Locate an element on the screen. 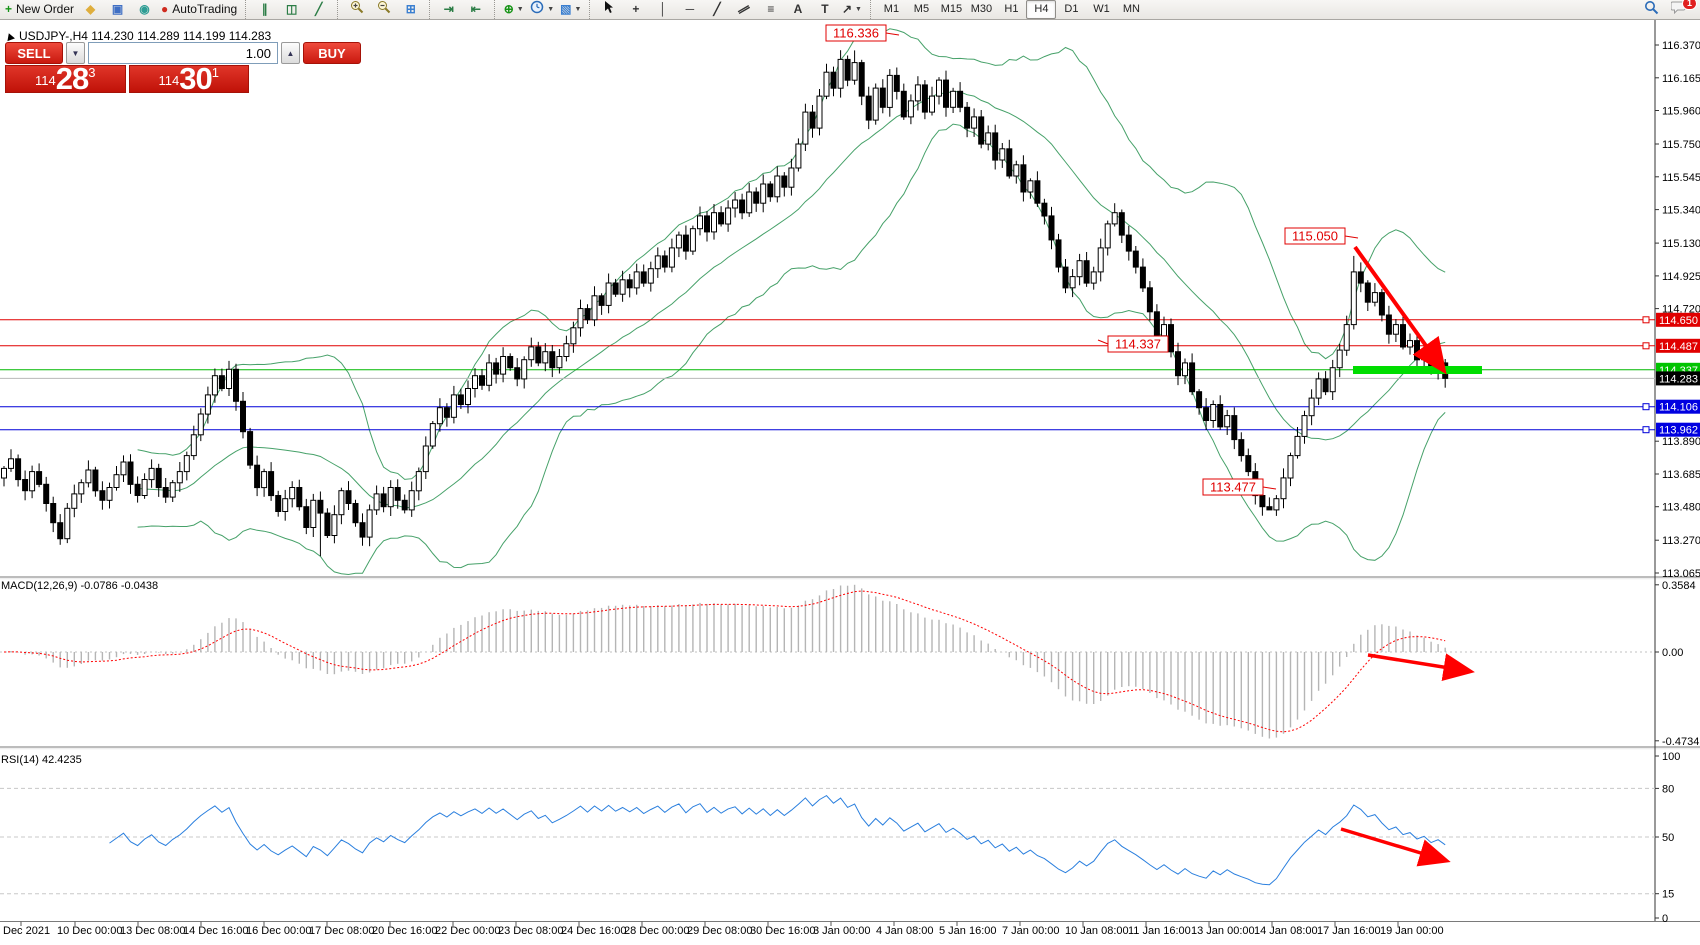  cursor-icon is located at coordinates (608, 9).